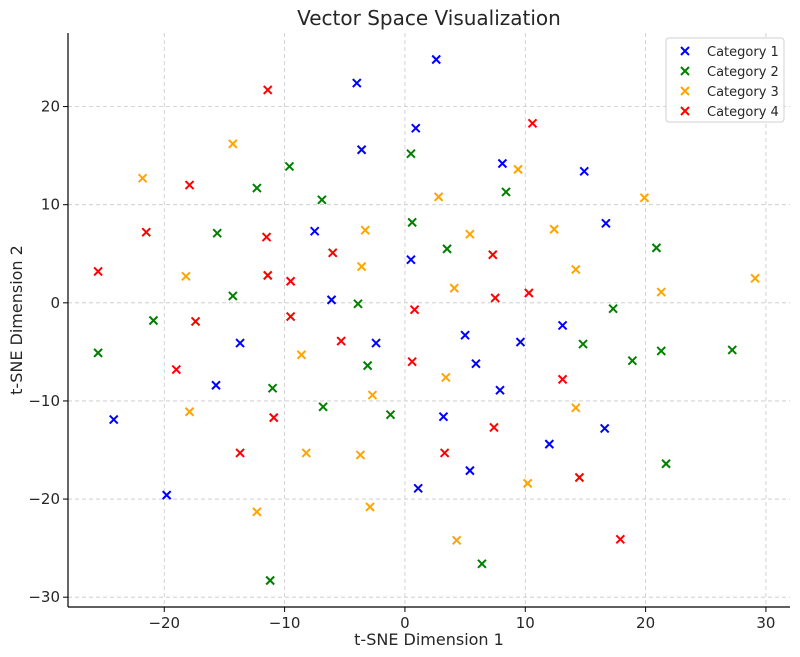  I want to click on legend-label: Category 3, so click(743, 92).